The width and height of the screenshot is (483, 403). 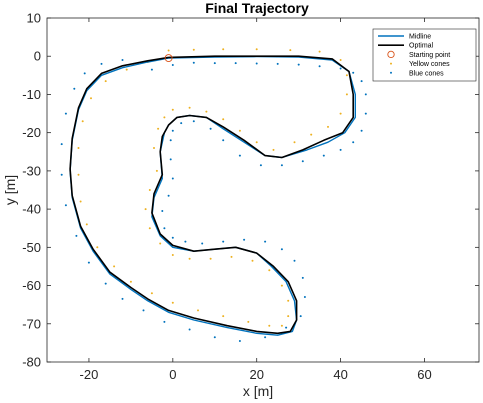 I want to click on legend-swatch-blue-cones, so click(x=391, y=72).